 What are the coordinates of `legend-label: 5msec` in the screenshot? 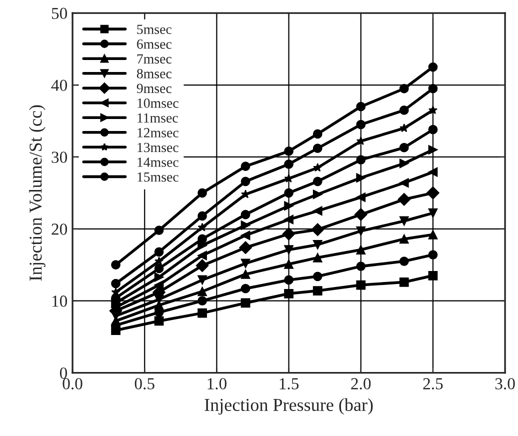 It's located at (154, 29).